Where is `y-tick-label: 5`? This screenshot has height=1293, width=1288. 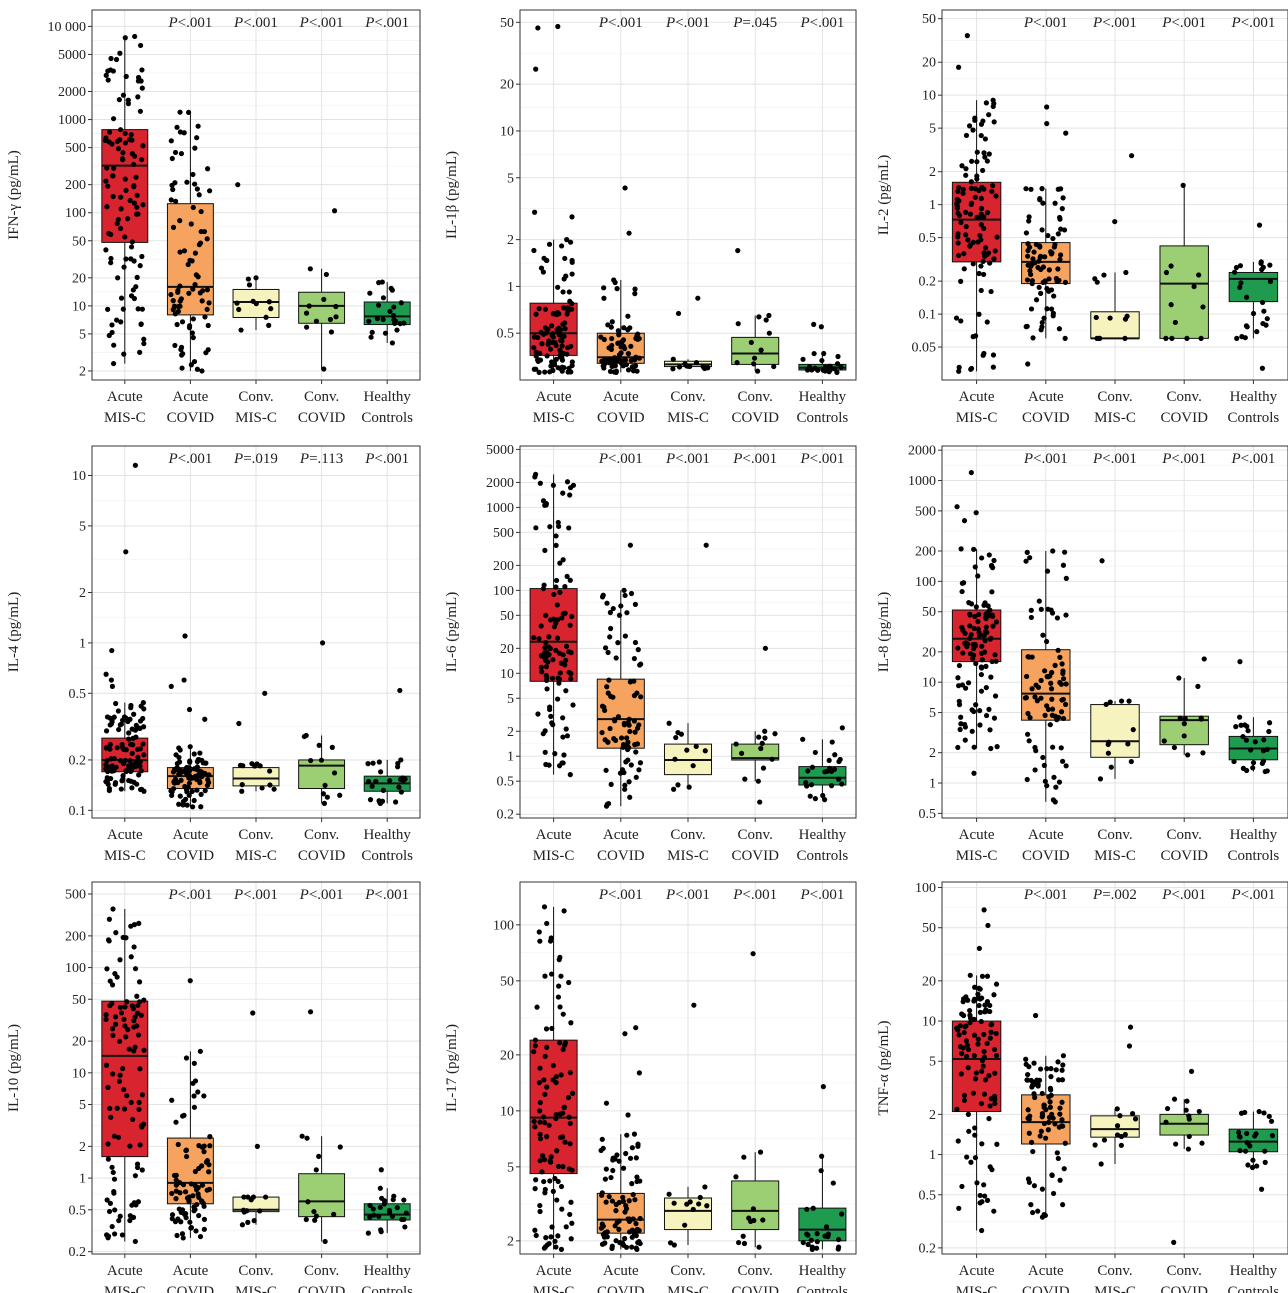
y-tick-label: 5 is located at coordinates (932, 129).